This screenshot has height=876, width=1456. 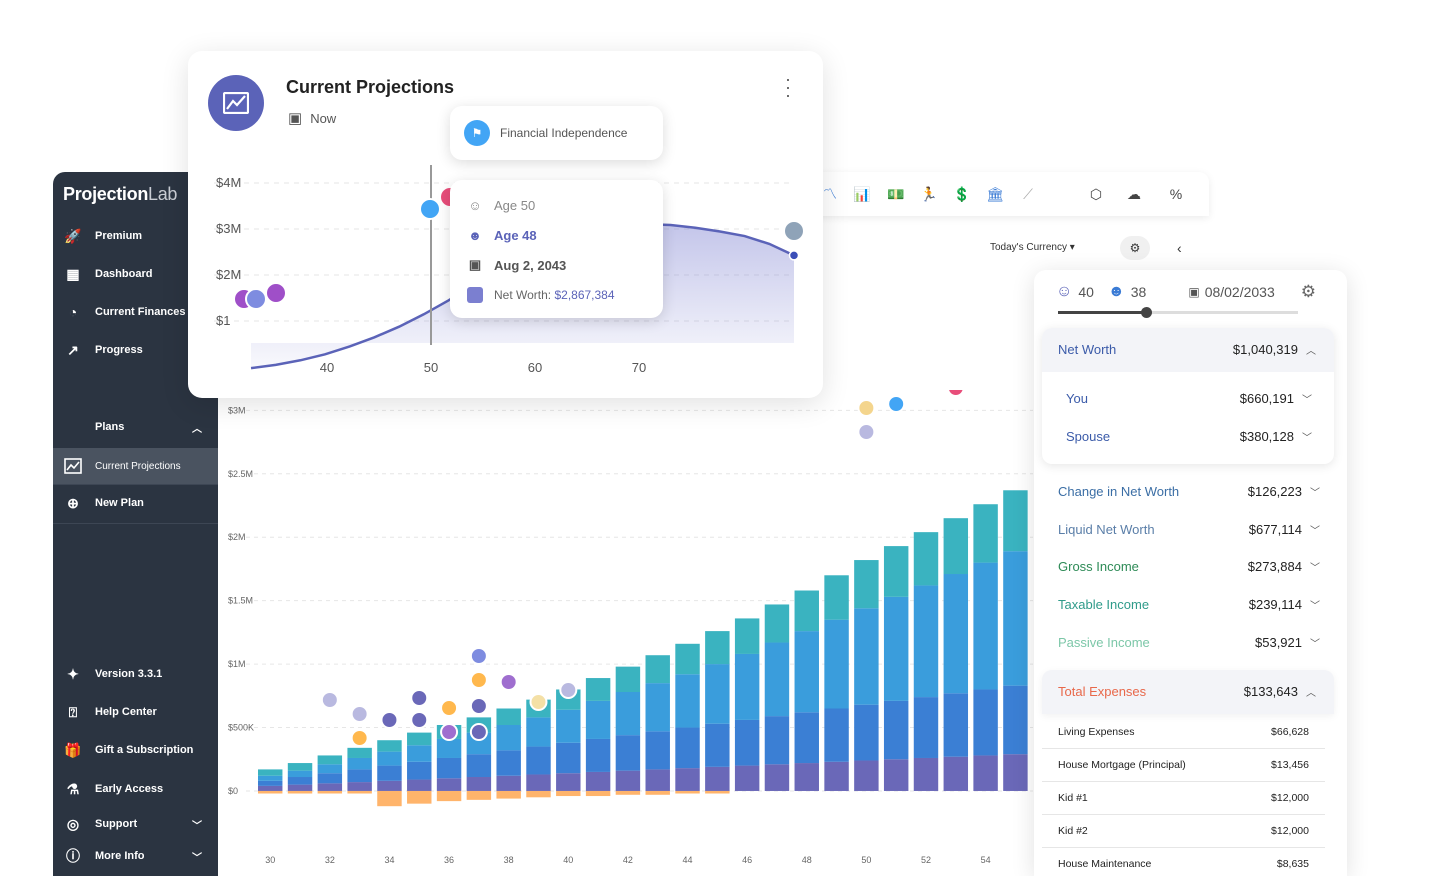 What do you see at coordinates (1189, 398) in the screenshot?
I see `you-row: You $660,191 ﹀` at bounding box center [1189, 398].